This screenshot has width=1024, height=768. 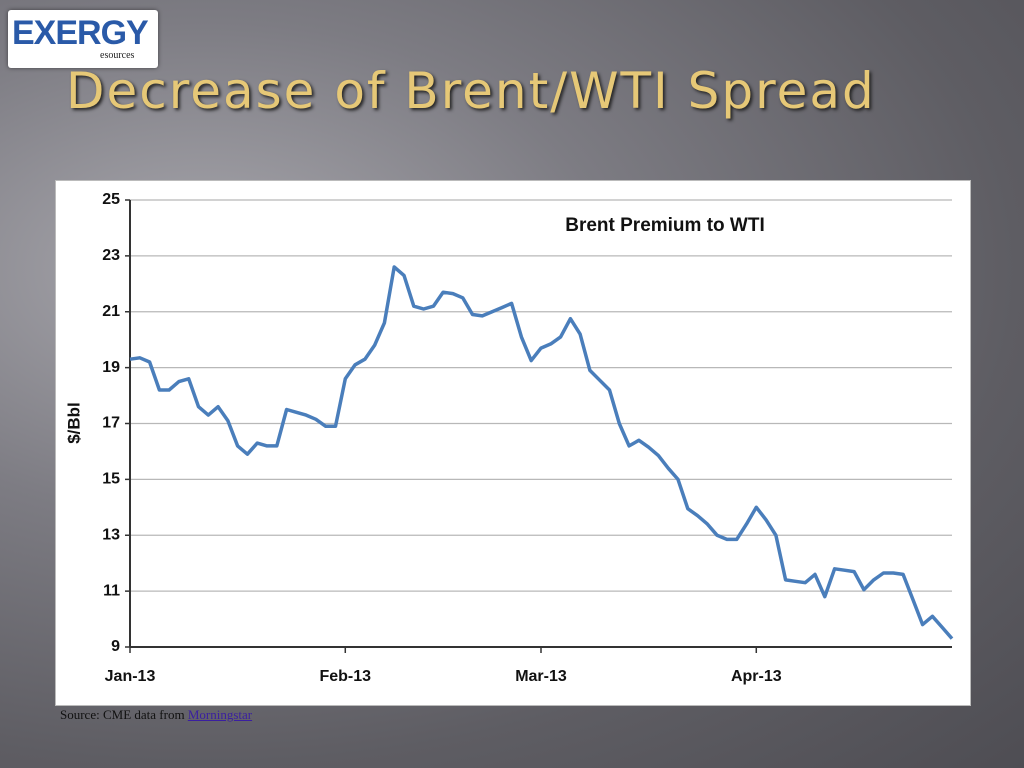 I want to click on y-tick-label: 21, so click(x=111, y=311).